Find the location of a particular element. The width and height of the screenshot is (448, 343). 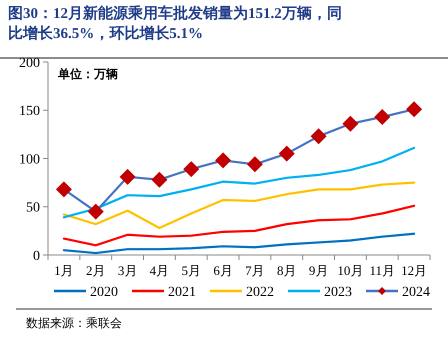

x-tick-label: 2月 is located at coordinates (96, 270).